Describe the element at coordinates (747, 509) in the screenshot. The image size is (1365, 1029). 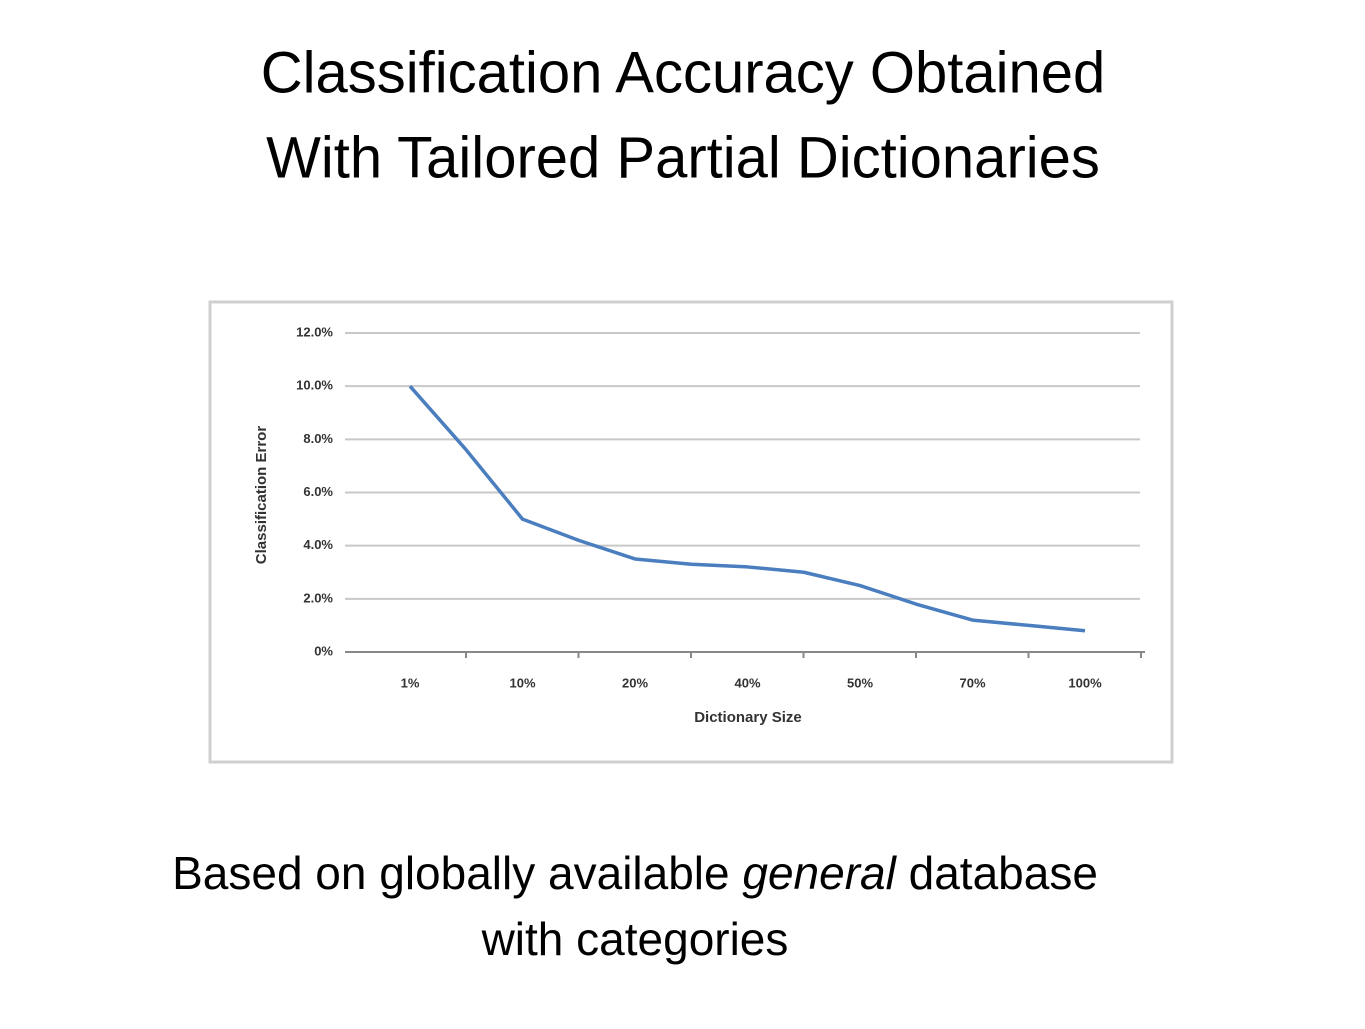
I see `data-line` at that location.